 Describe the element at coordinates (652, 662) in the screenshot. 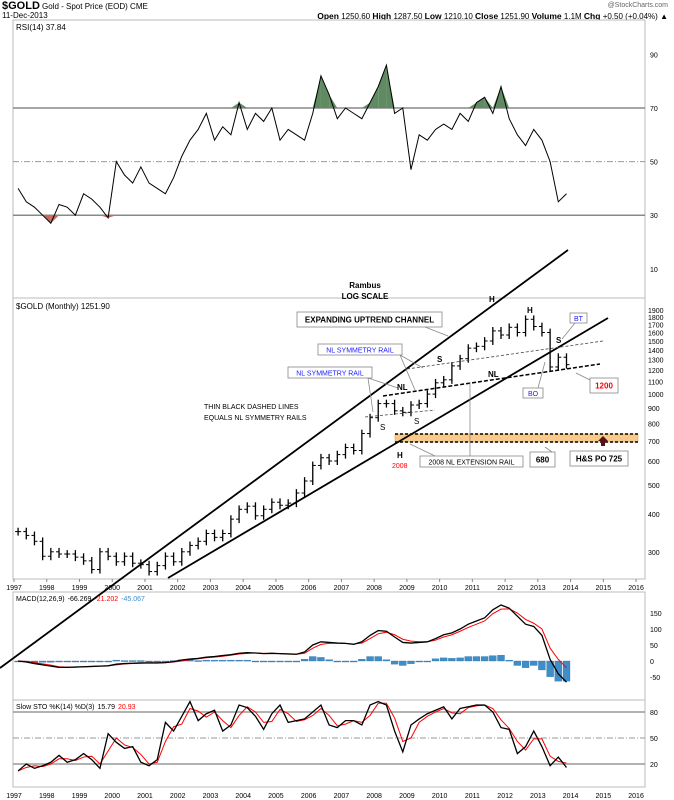

I see `macd-tick-label: 0` at that location.